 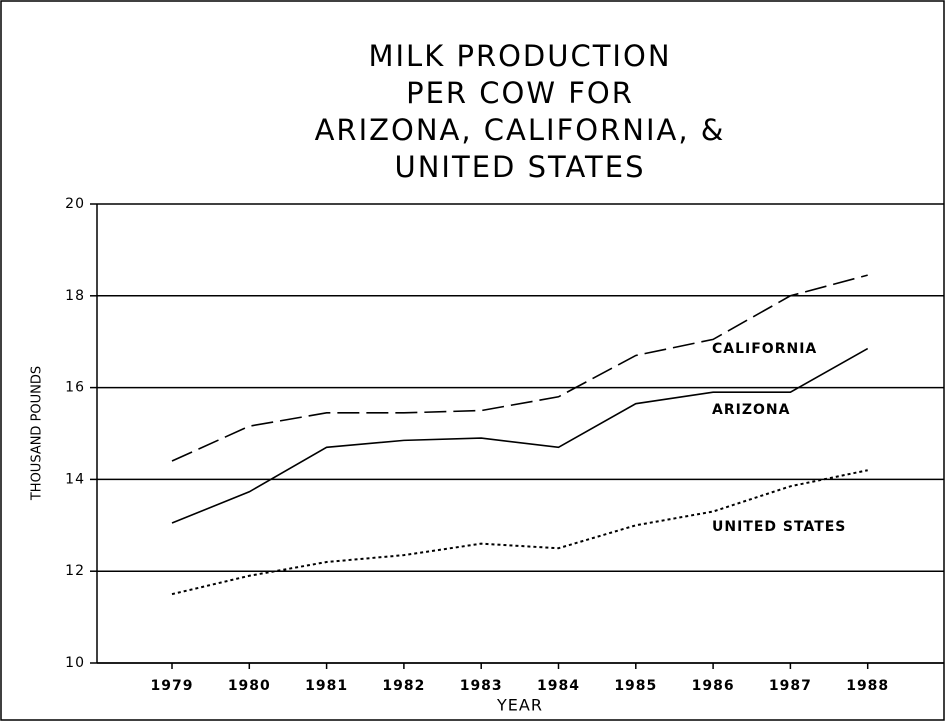 I want to click on x-tick-label: 1983, so click(x=481, y=686).